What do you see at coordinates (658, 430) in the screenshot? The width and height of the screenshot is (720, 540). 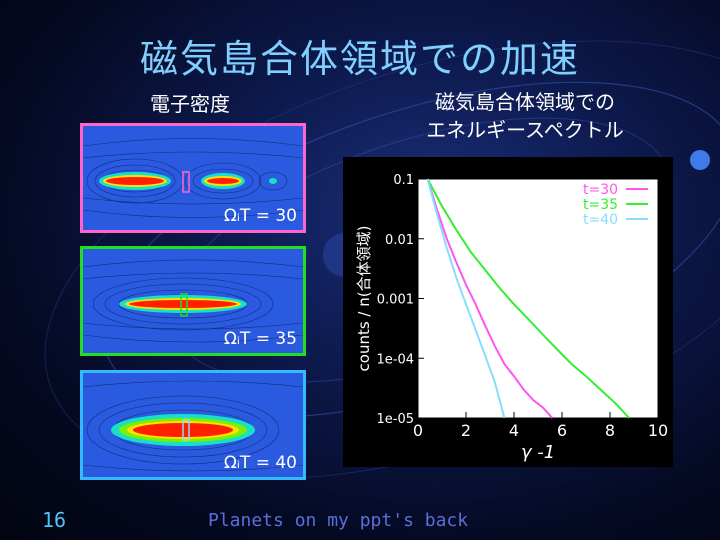 I see `x-tick-label: 10` at bounding box center [658, 430].